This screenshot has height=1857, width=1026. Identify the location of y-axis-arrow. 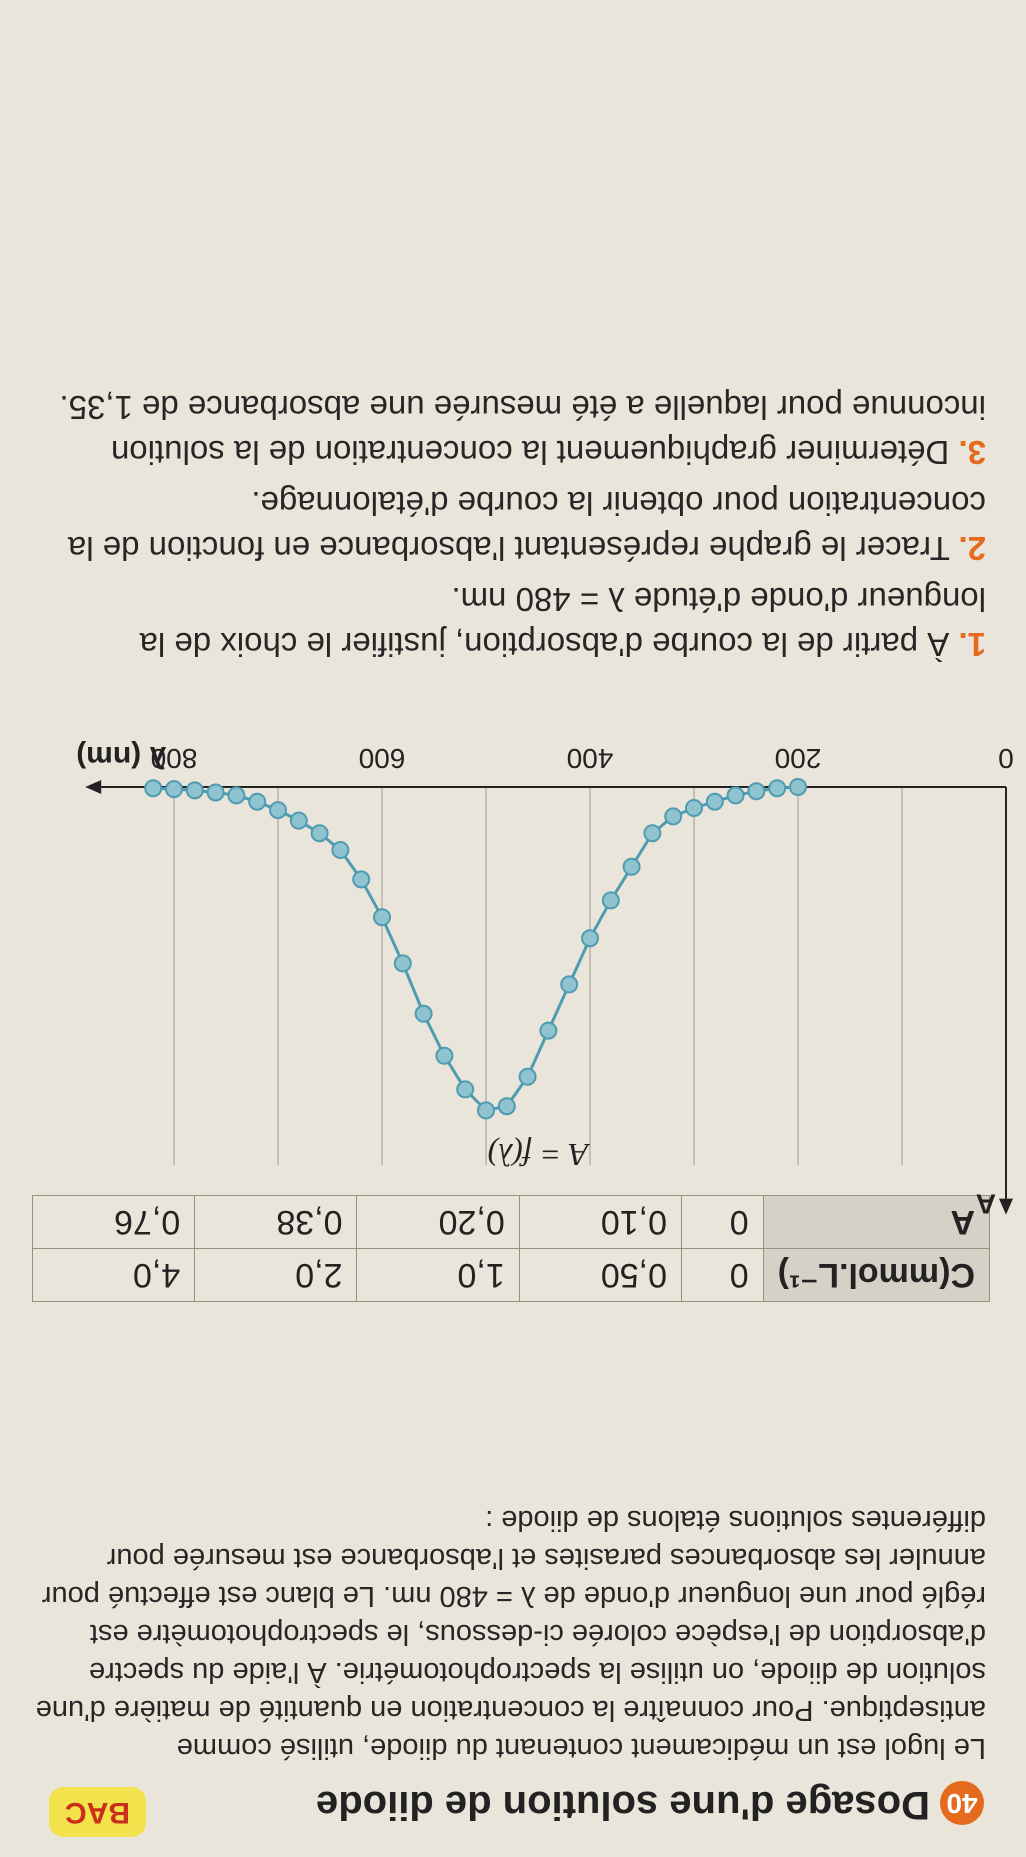
(1006, 1206).